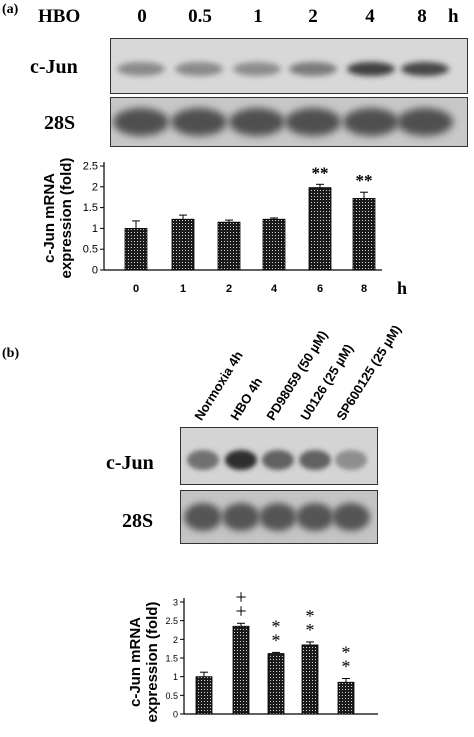 Image resolution: width=474 pixels, height=737 pixels. I want to click on x-tick-label: 4, so click(274, 289).